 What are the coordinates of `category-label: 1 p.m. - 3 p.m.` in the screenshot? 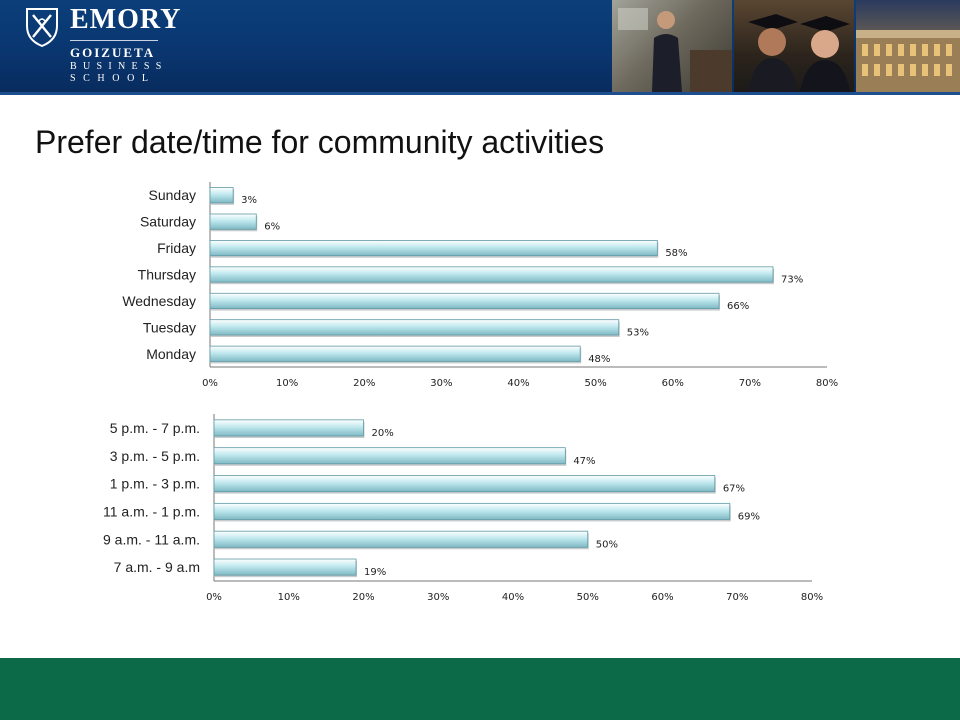 It's located at (155, 484).